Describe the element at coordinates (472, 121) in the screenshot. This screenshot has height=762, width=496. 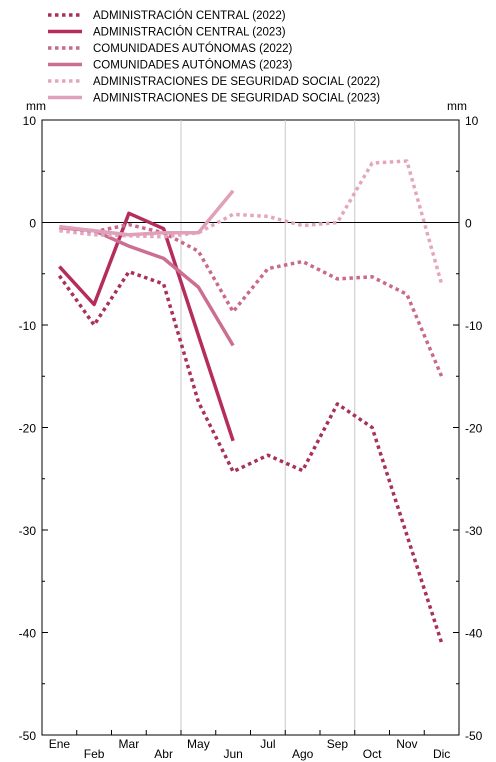
I see `y-tick-label-right: 10` at that location.